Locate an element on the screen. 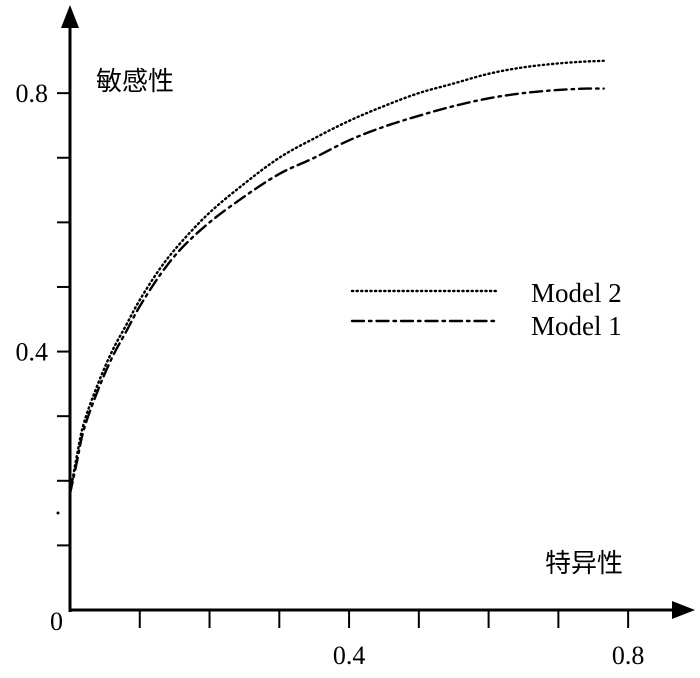  legend-label-model-1: Model 1 is located at coordinates (576, 326).